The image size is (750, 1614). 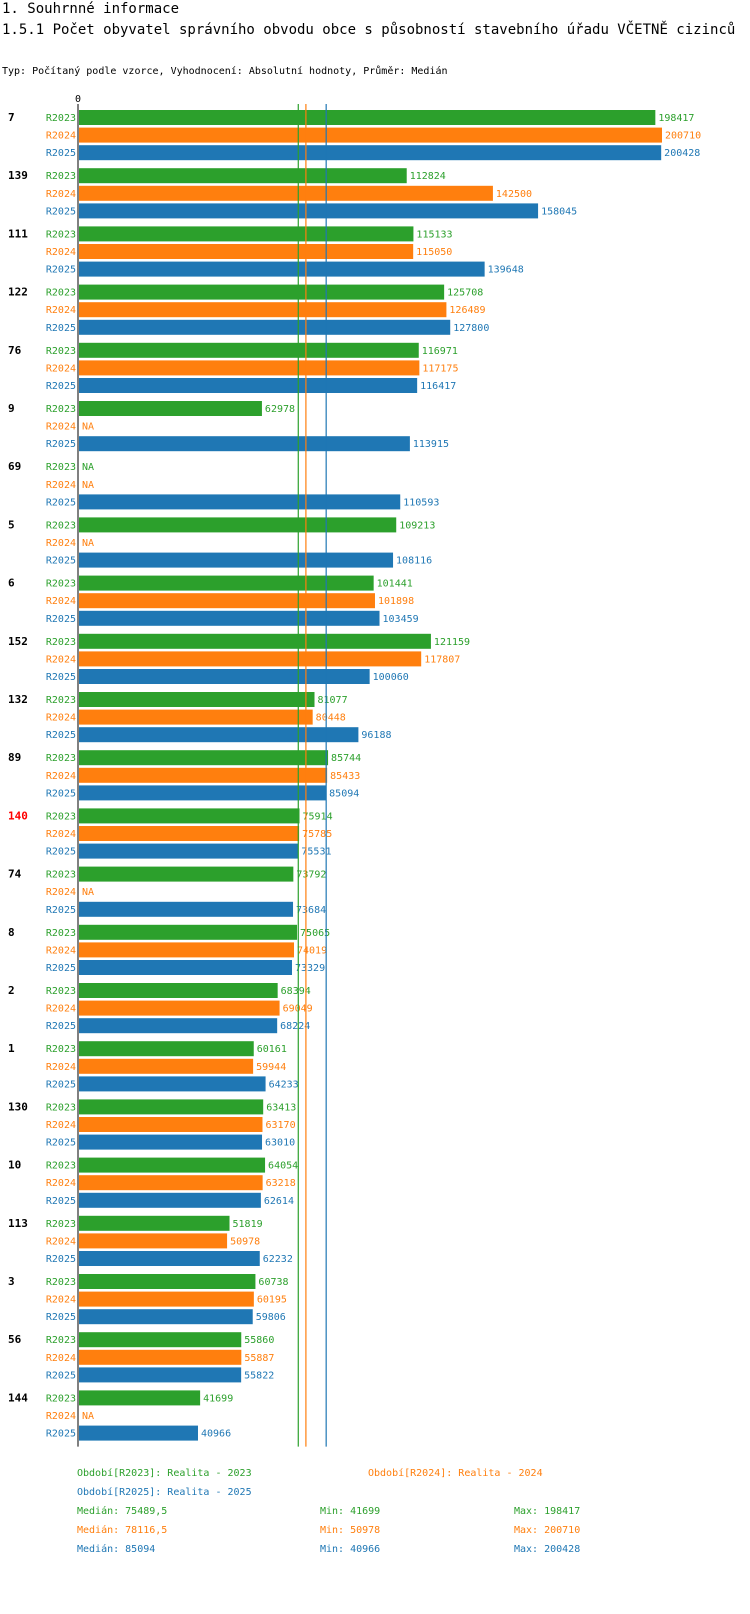 I want to click on section-heading: 1. Souhrnné informace, so click(x=91, y=9).